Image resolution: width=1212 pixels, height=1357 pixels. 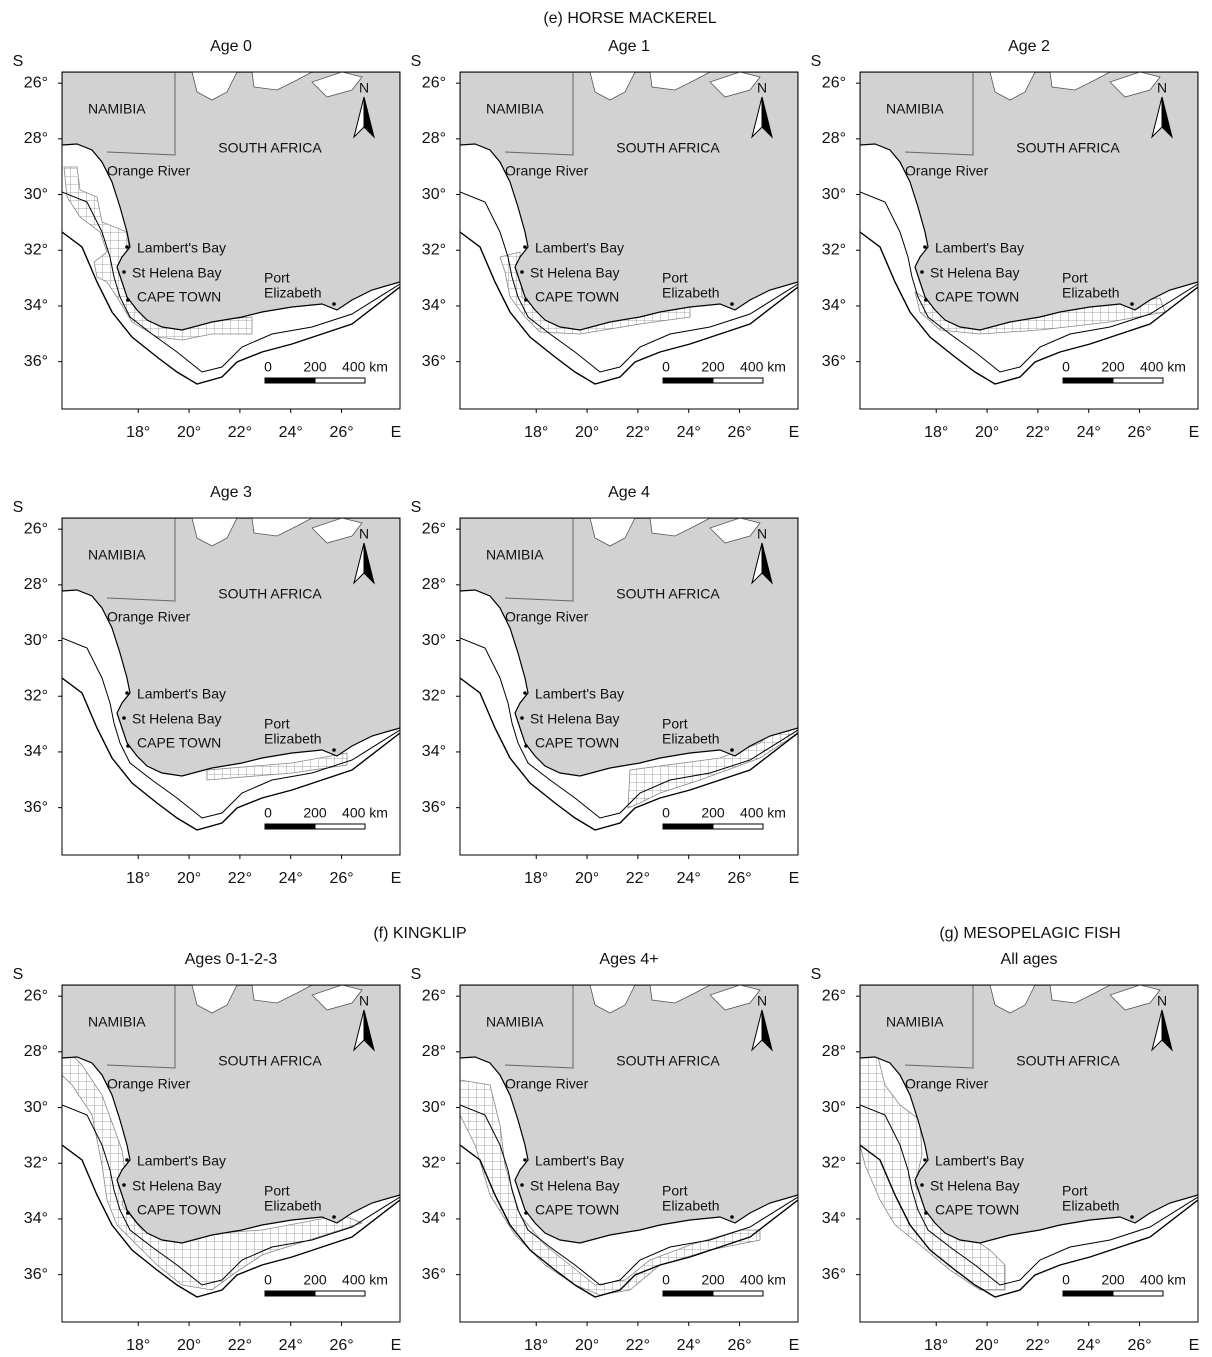 I want to click on map-body, so click(x=231, y=240).